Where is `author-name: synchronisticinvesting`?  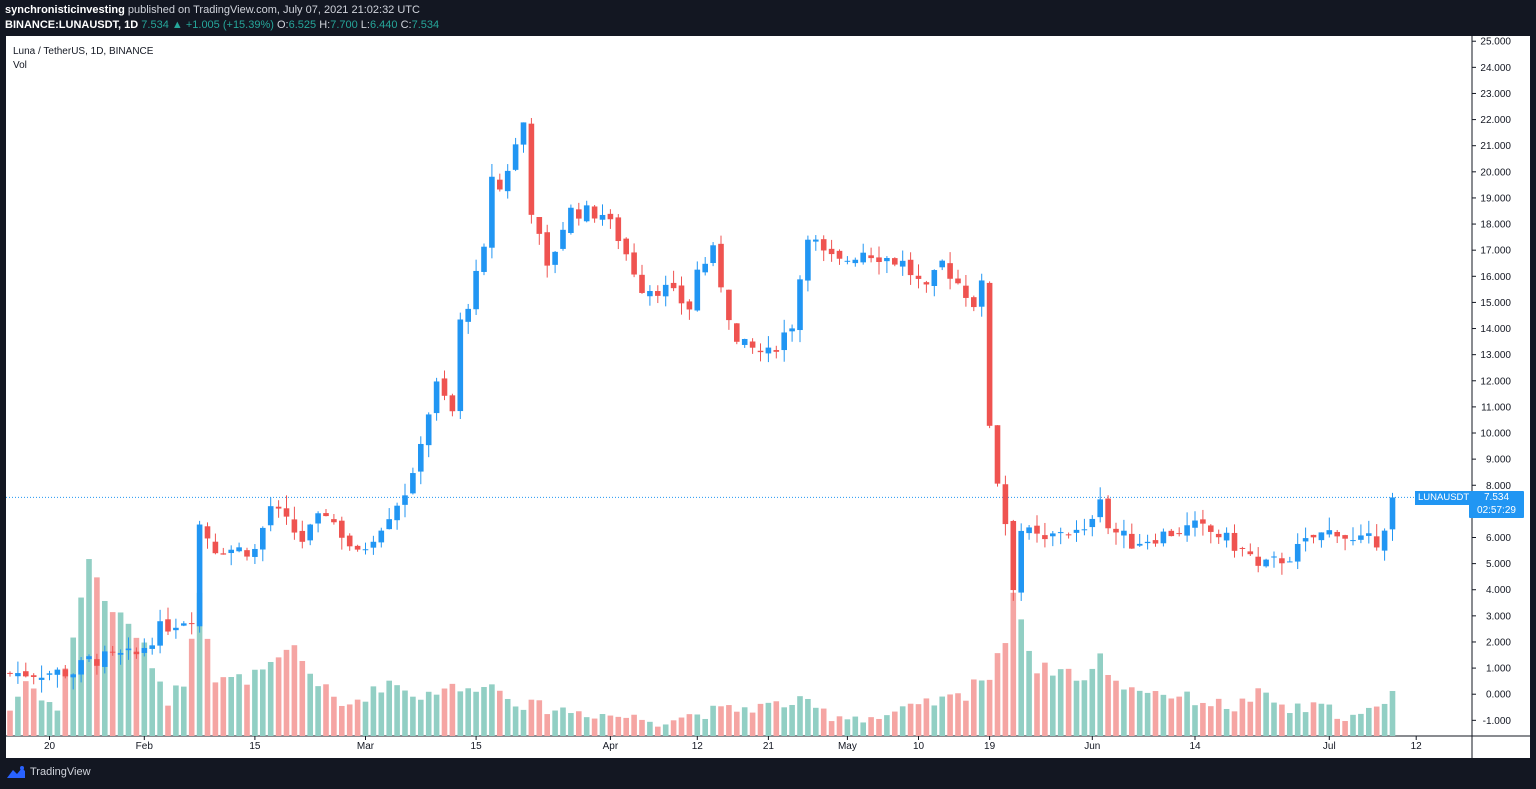 author-name: synchronisticinvesting is located at coordinates (65, 10).